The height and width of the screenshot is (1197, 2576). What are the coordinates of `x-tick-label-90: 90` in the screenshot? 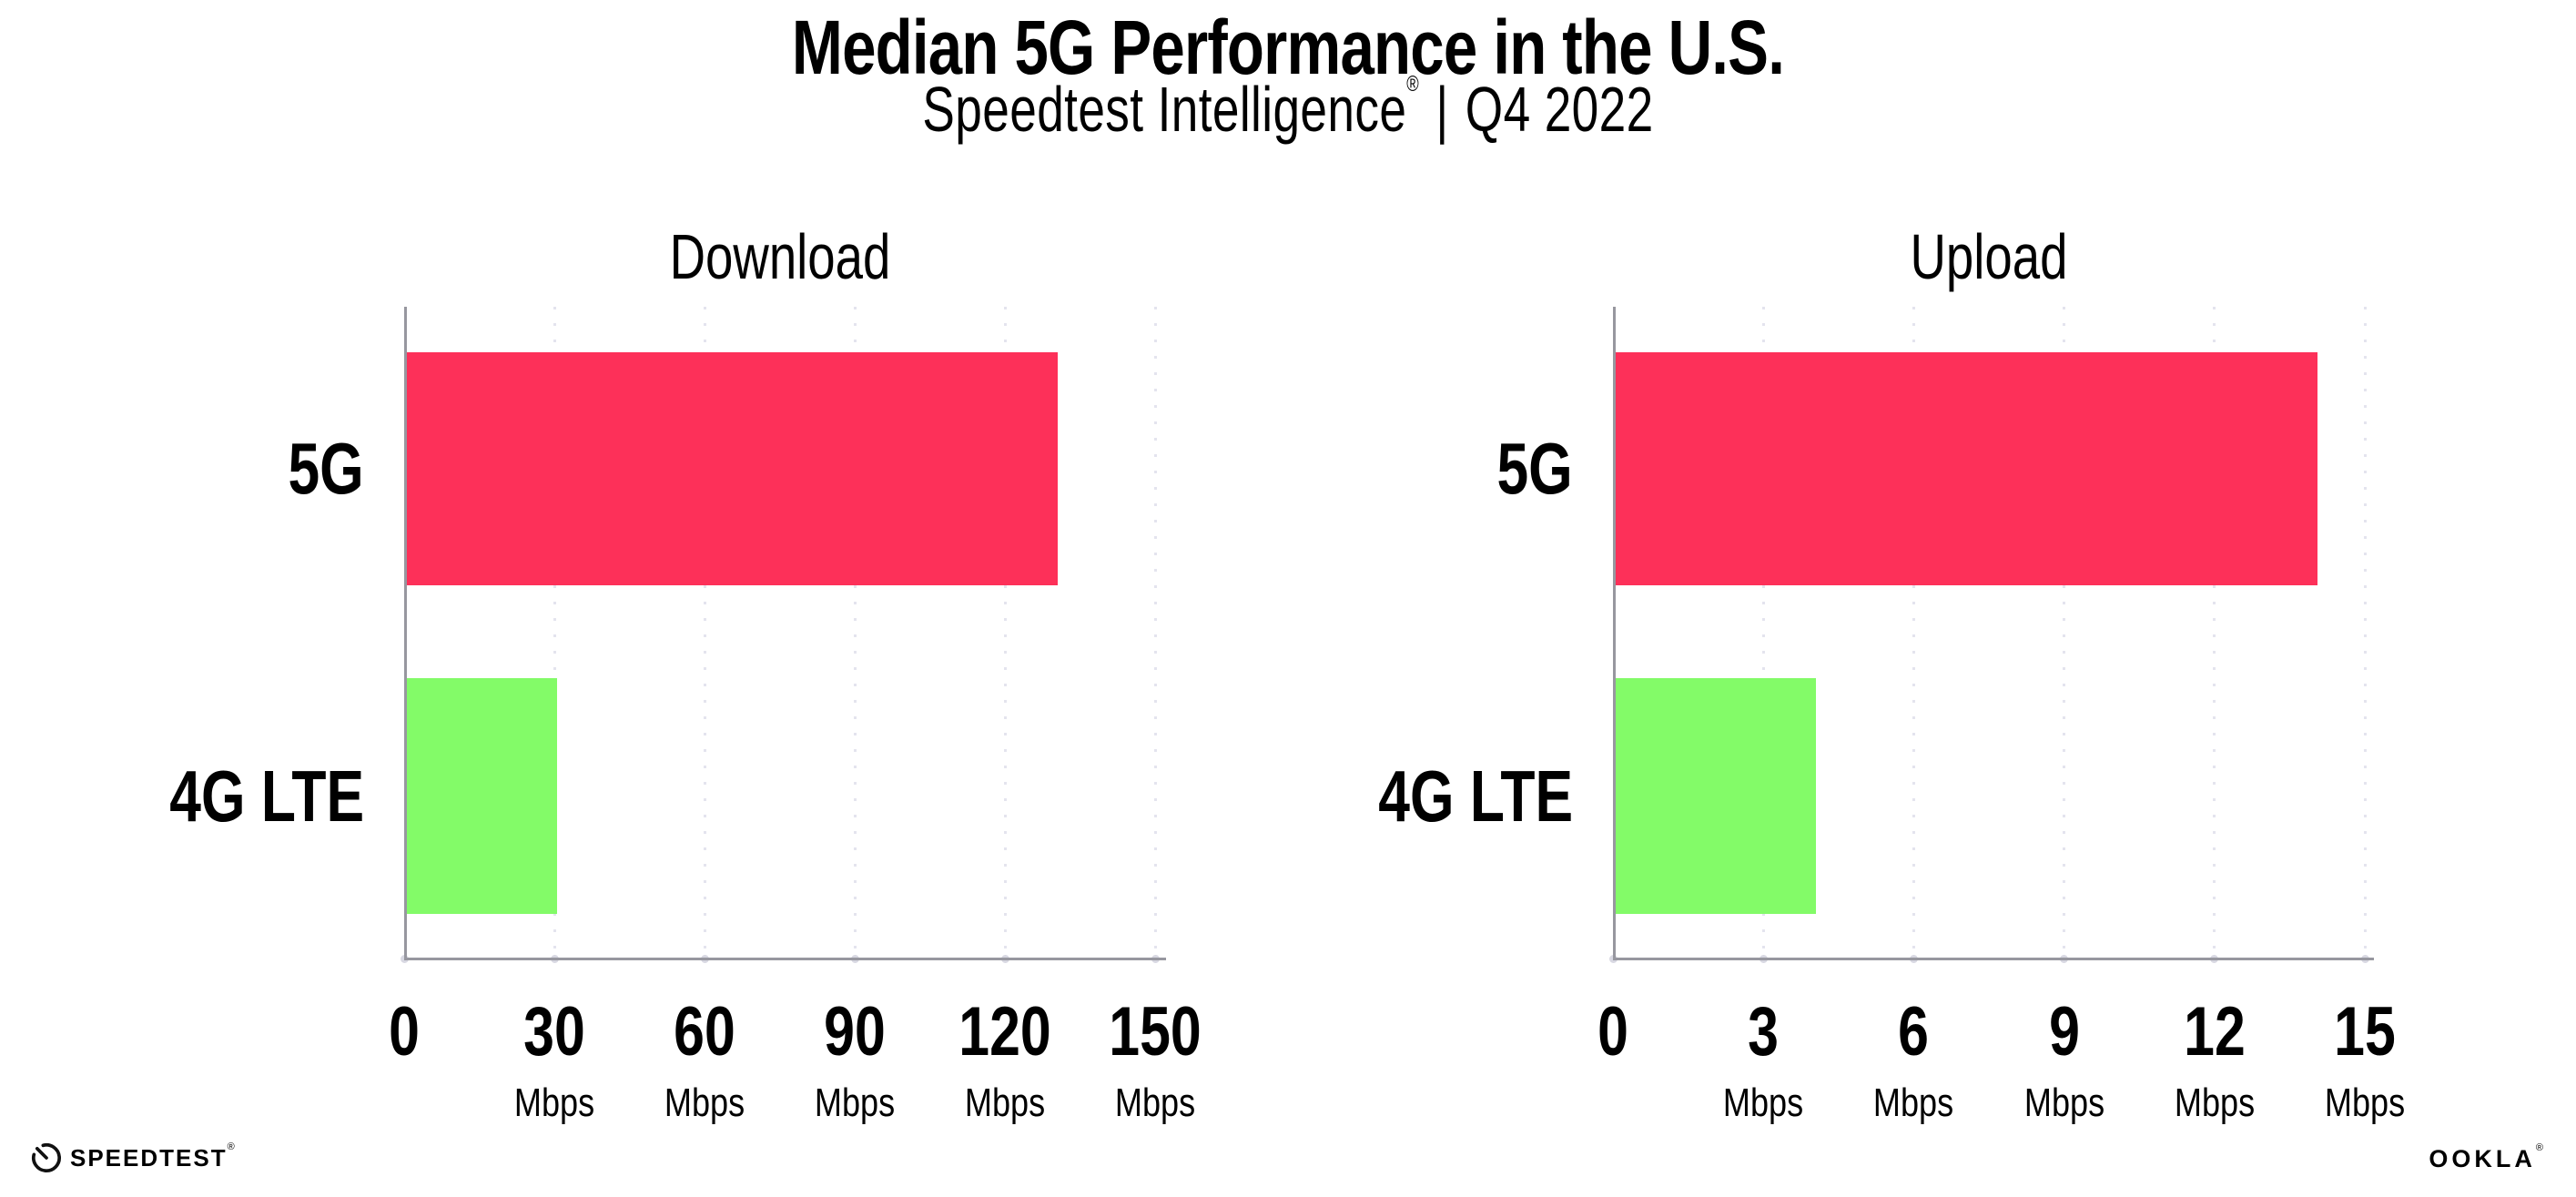 It's located at (855, 1031).